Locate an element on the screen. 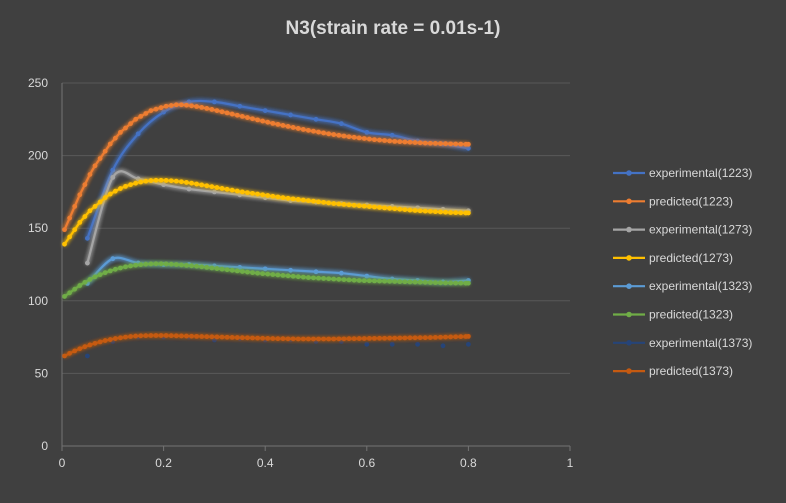 This screenshot has height=503, width=786. legend-label: experimental(1373) is located at coordinates (700, 343).